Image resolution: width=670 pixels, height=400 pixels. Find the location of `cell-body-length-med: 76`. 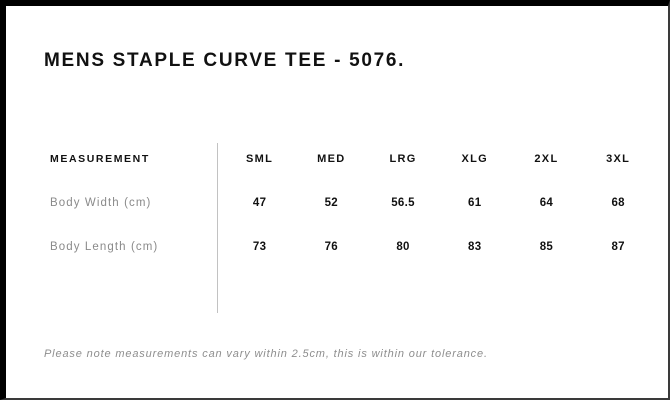

cell-body-length-med: 76 is located at coordinates (331, 247).